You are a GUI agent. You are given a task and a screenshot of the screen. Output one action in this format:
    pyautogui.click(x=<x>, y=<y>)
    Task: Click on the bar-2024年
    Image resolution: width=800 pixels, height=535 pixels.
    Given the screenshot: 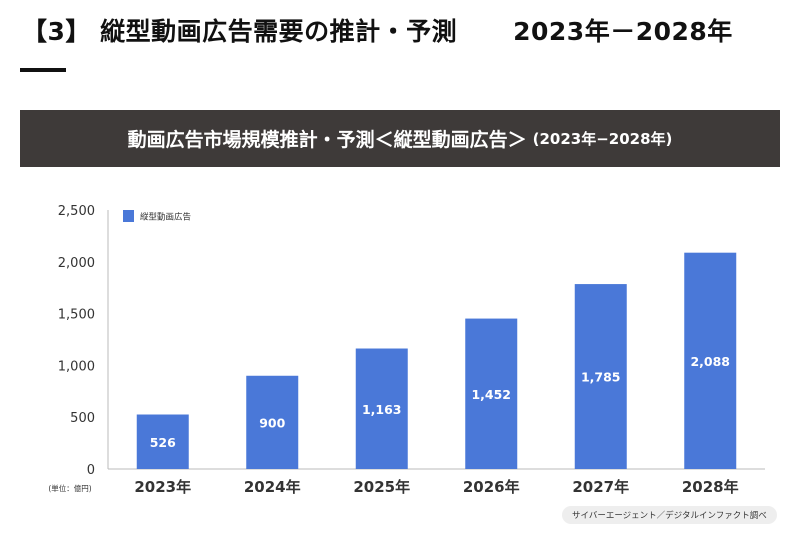 What is the action you would take?
    pyautogui.click(x=272, y=422)
    